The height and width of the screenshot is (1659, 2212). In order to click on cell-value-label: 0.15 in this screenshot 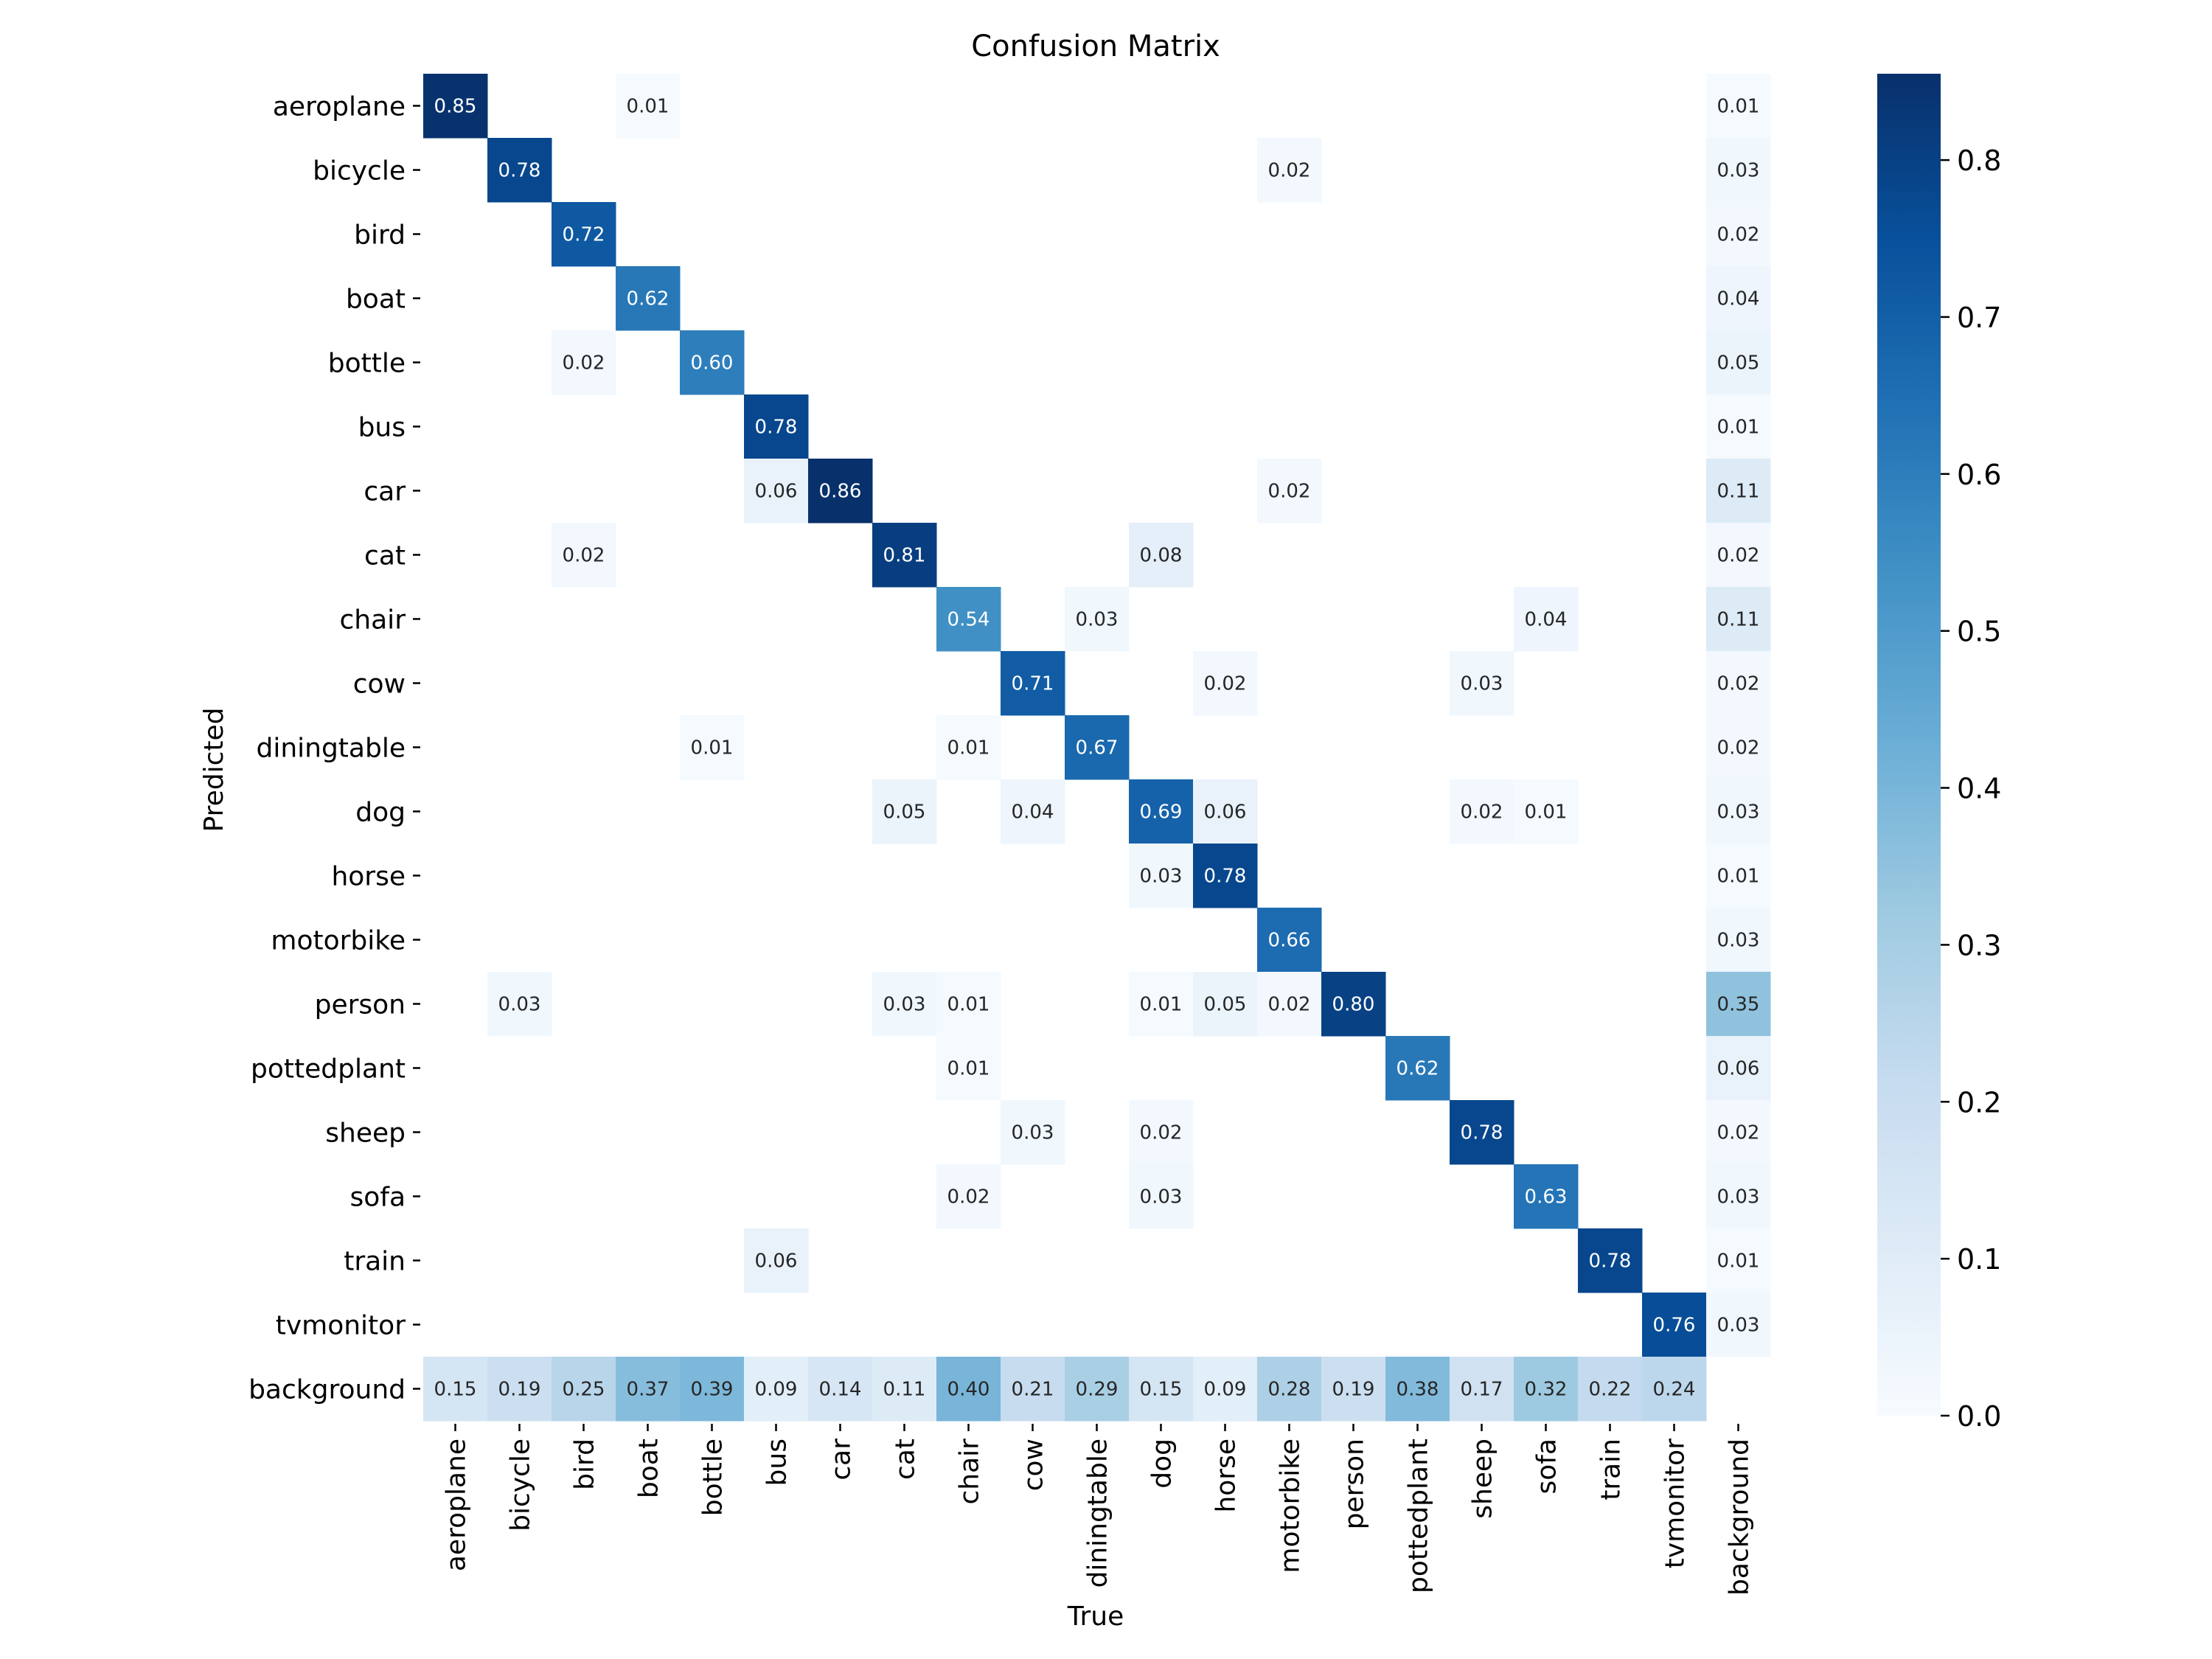, I will do `click(1161, 1390)`.